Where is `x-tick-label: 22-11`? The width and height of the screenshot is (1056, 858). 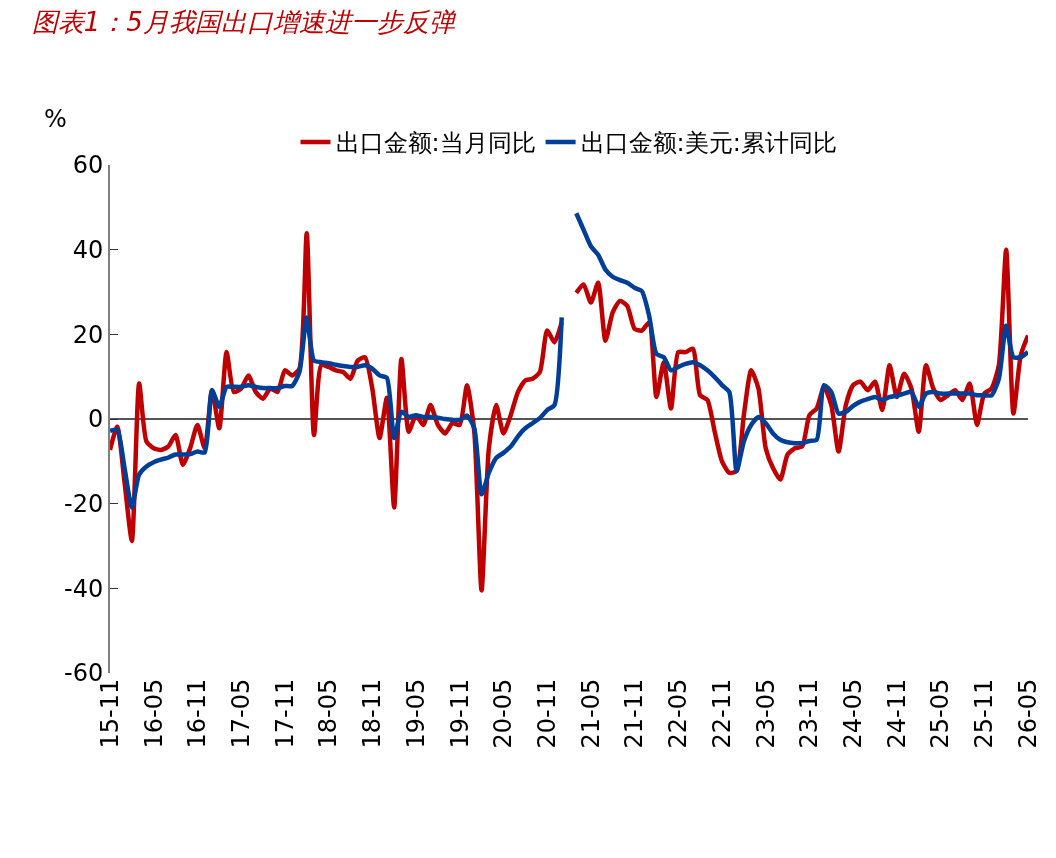
x-tick-label: 22-11 is located at coordinates (721, 713).